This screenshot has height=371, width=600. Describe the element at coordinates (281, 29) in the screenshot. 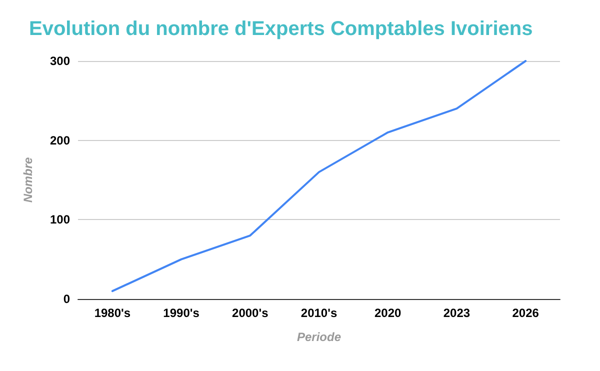

I see `chart-title: Evolution du nombre d'Experts Comptables Ivoiriens` at that location.